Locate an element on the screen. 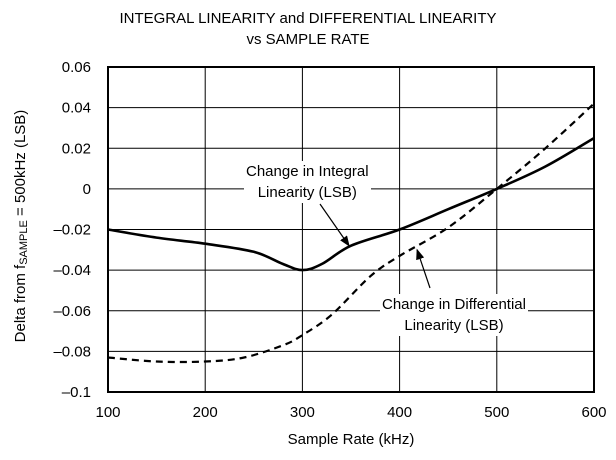  annotation-integral-linearity: Change in Integral Linearity (LSB) is located at coordinates (307, 182).